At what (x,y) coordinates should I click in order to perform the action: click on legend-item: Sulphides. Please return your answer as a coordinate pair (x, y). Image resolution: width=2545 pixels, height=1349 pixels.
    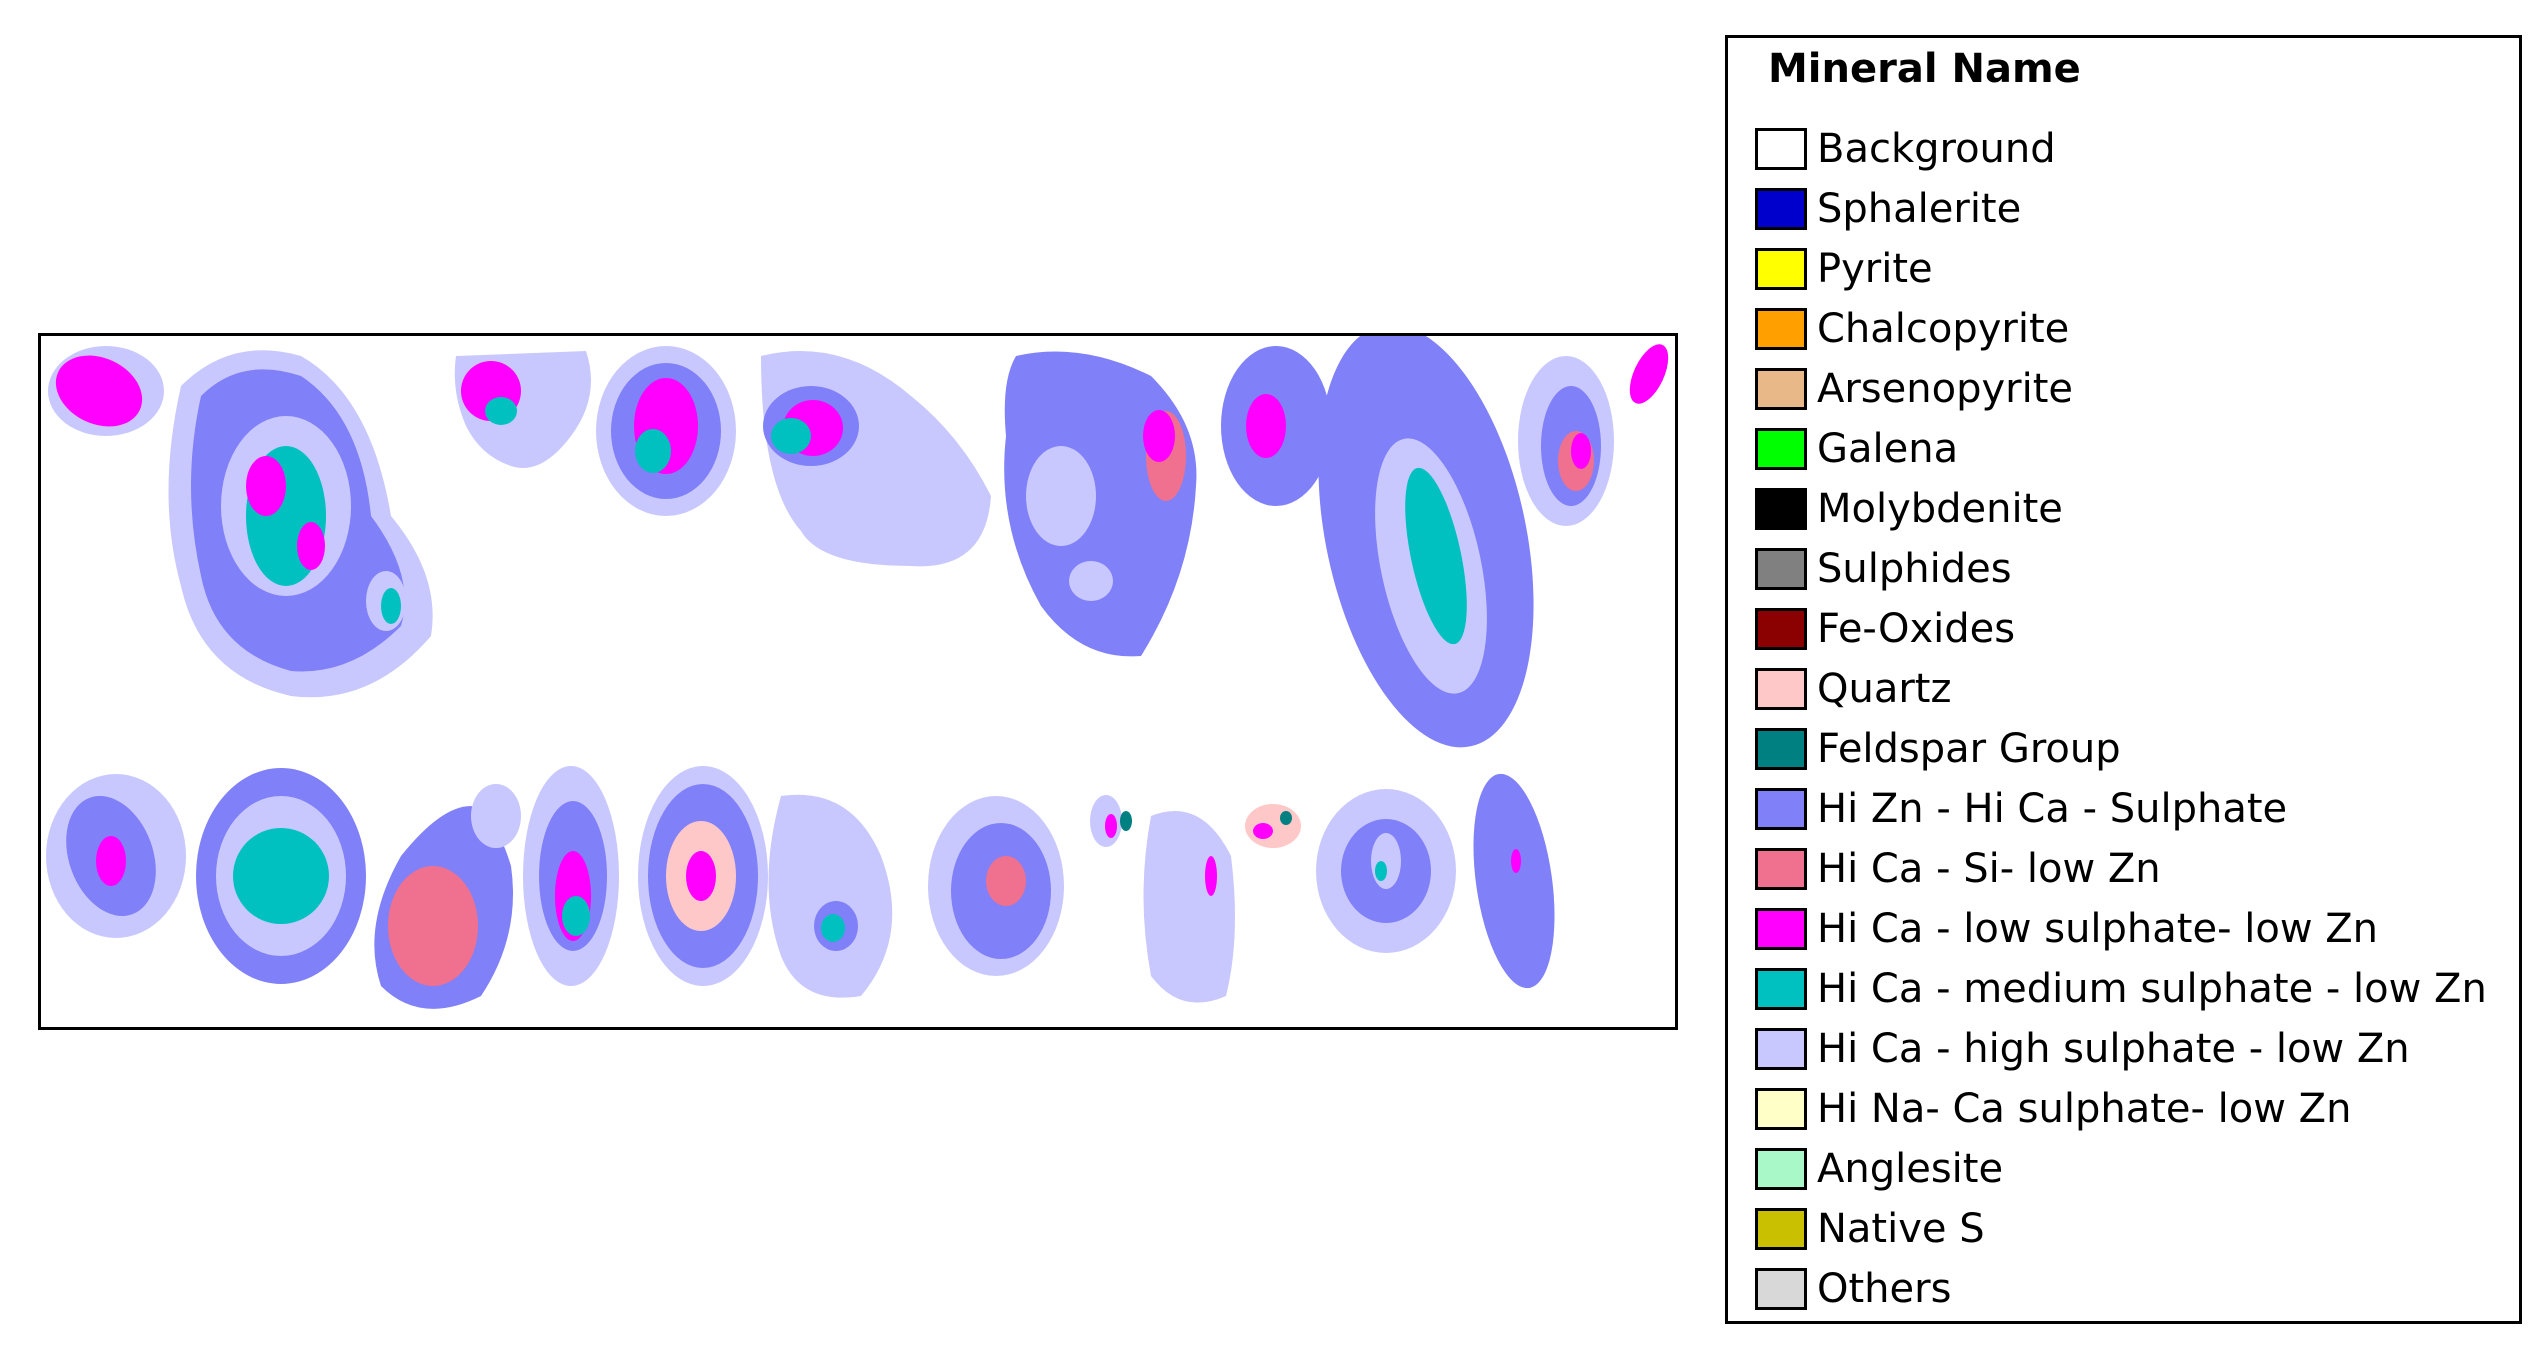
    Looking at the image, I should click on (2121, 569).